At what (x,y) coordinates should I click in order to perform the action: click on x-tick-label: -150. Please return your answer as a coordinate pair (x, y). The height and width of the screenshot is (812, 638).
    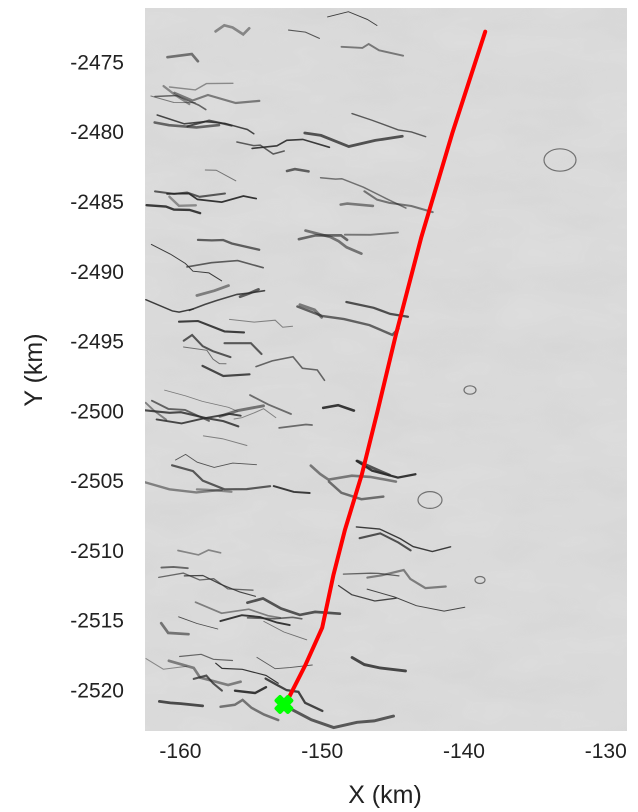
    Looking at the image, I should click on (322, 751).